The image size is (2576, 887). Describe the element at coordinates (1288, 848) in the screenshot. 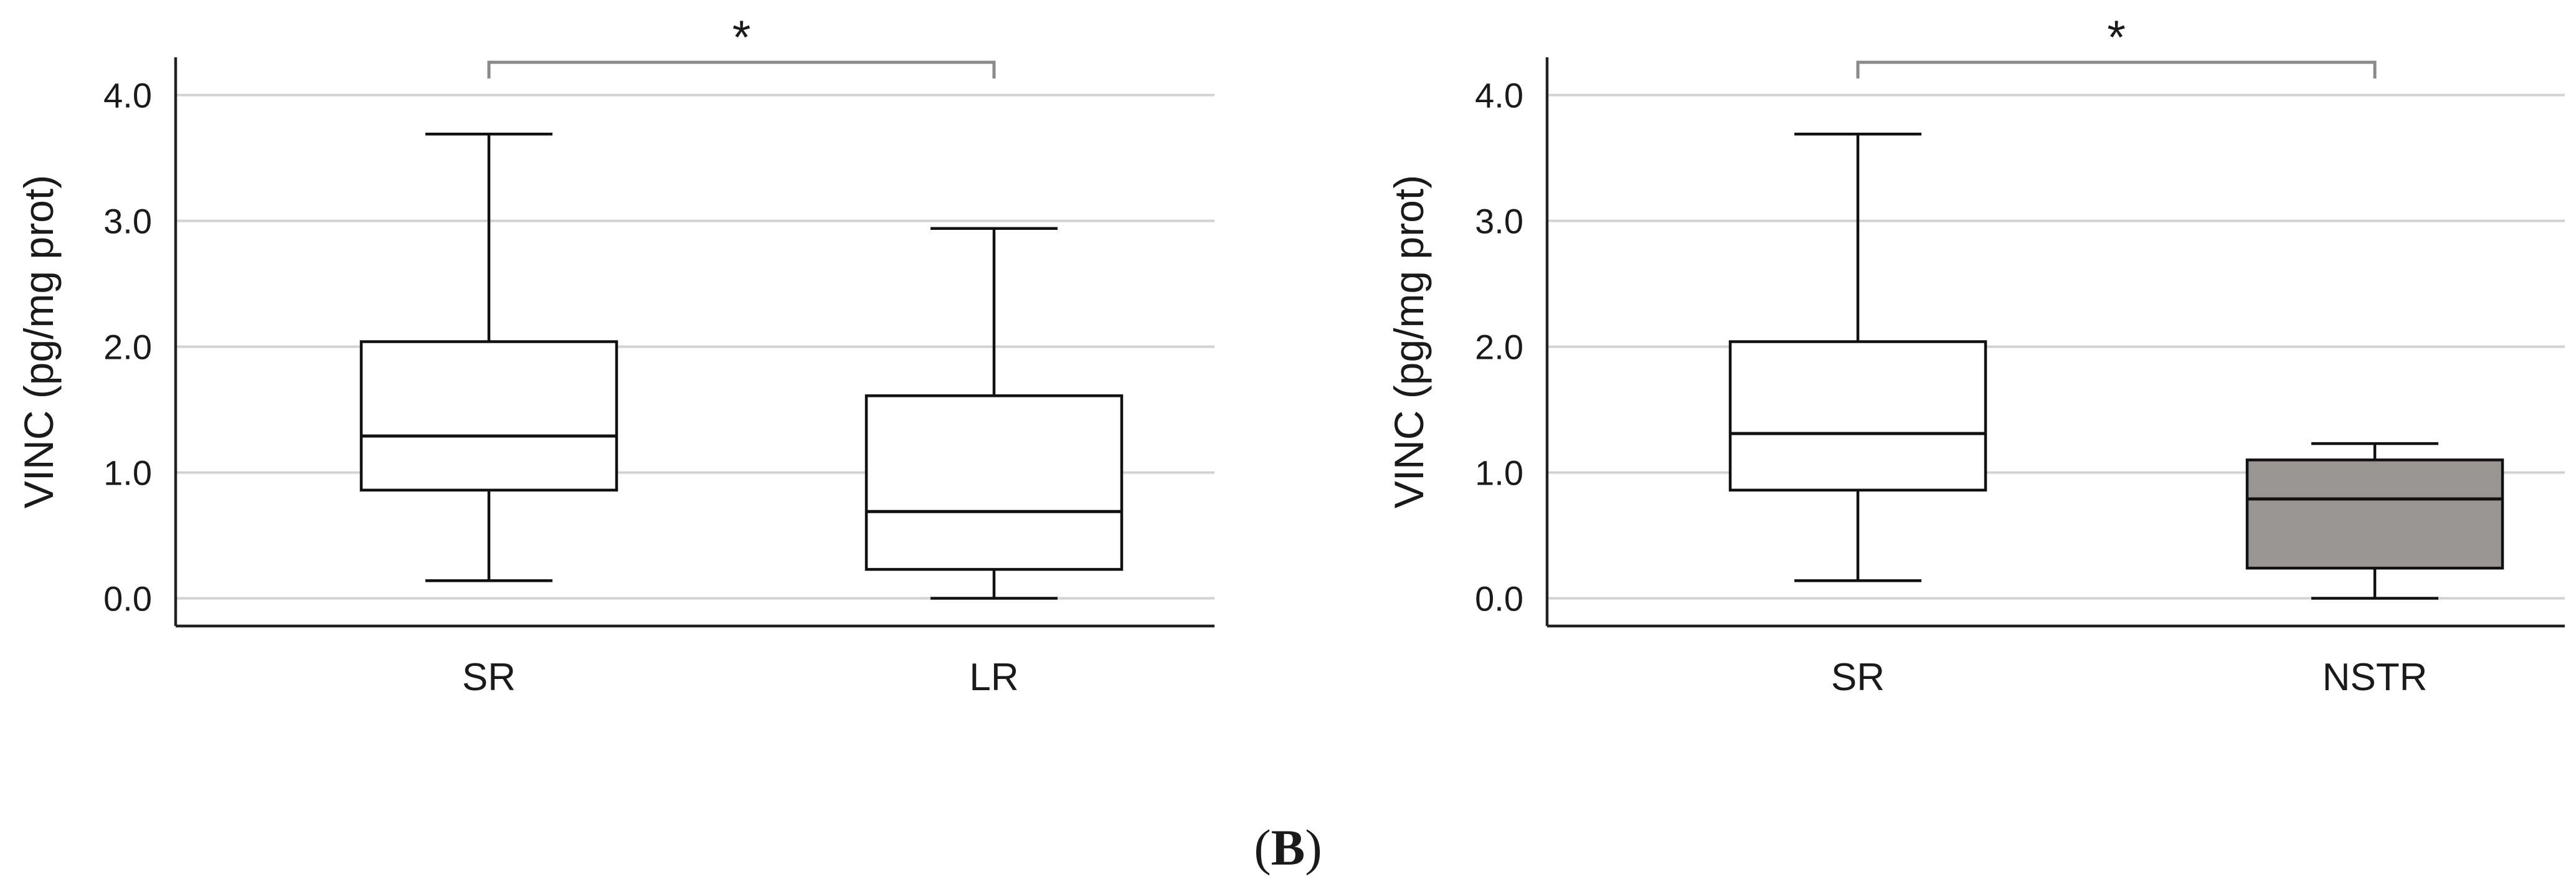

I see `panel-label: (B)` at that location.